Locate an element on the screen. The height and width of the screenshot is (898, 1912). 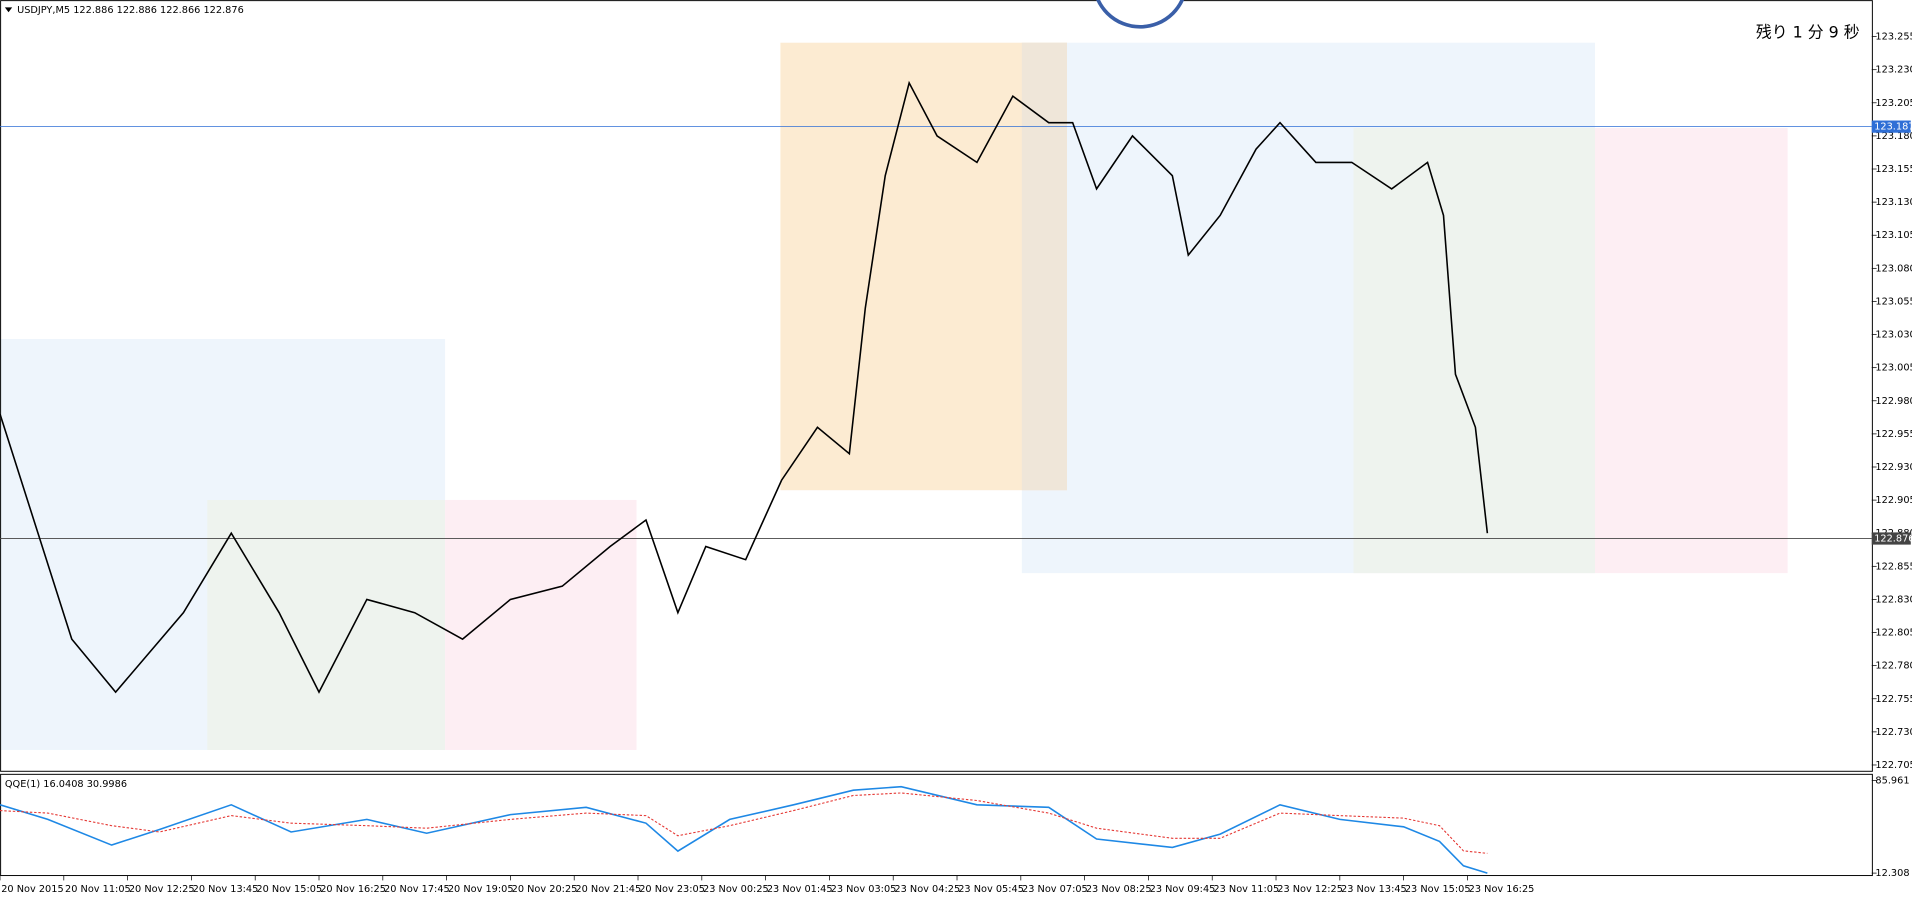
price-label: 122.876 is located at coordinates (1893, 539).